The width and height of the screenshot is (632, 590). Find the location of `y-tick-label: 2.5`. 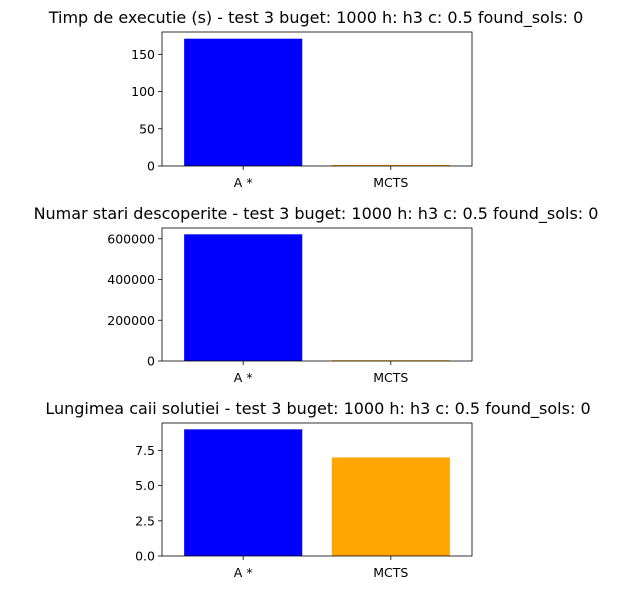

y-tick-label: 2.5 is located at coordinates (145, 520).